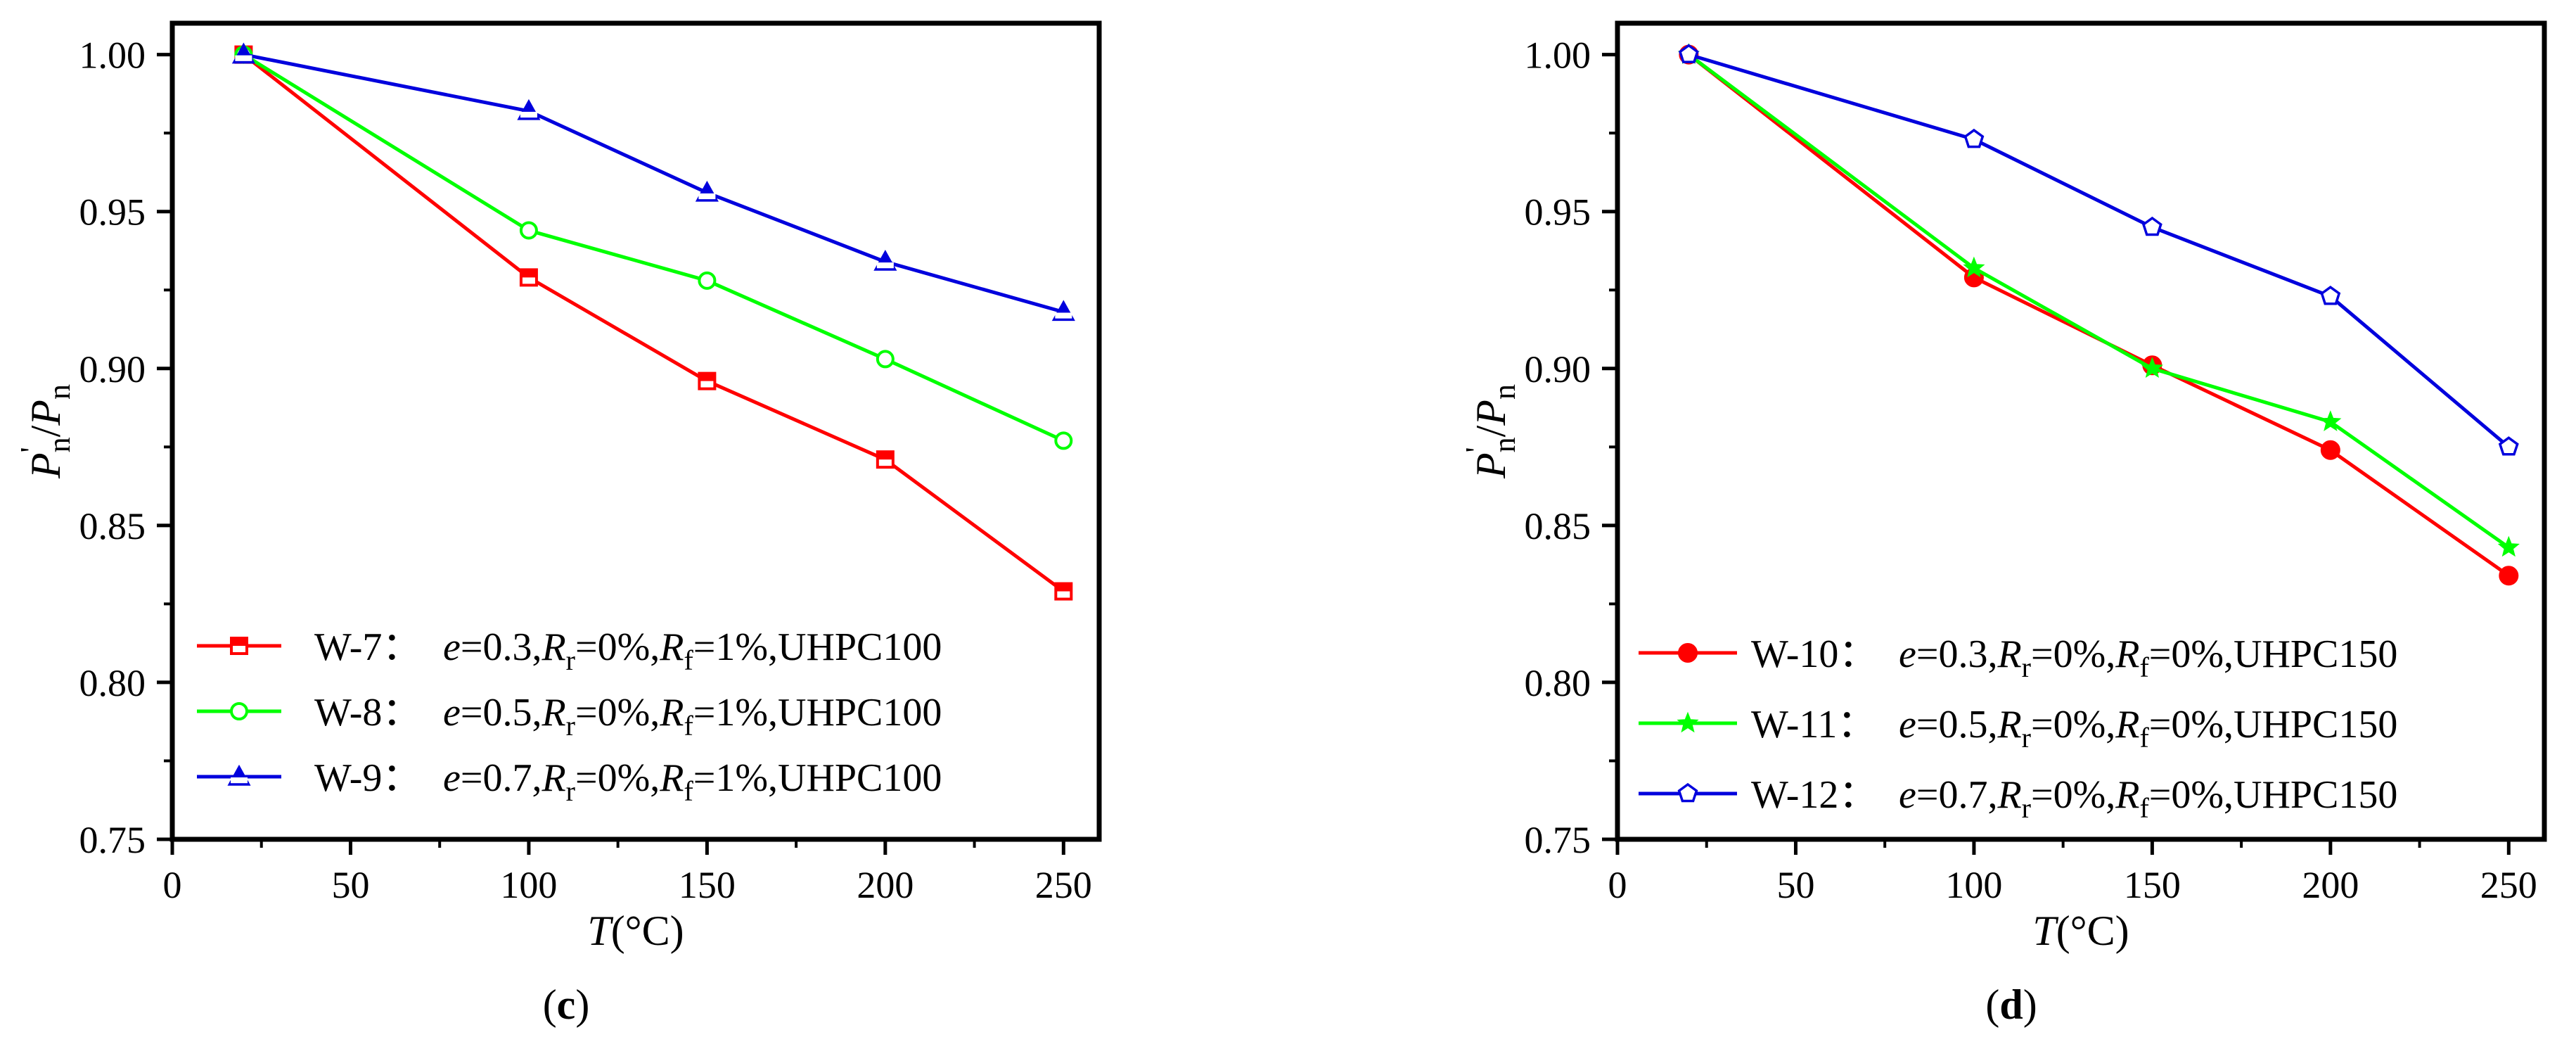 The image size is (2576, 1056). Describe the element at coordinates (1813, 724) in the screenshot. I see `legend-series-name: W-11：` at that location.